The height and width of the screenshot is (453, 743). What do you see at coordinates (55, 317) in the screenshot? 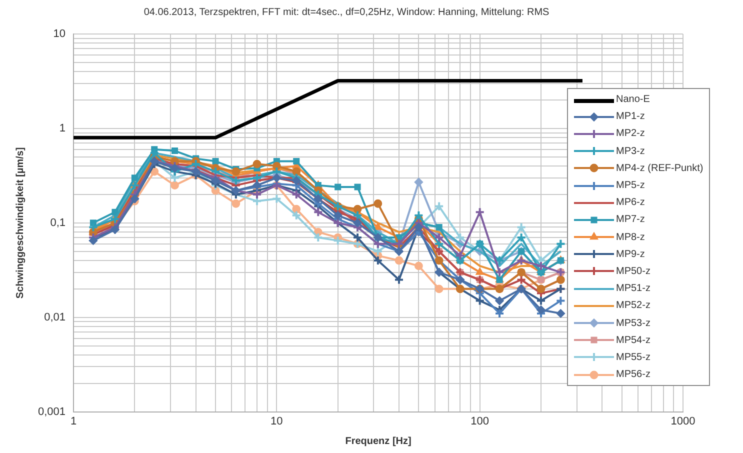
I see `y-tick-label: 0,01` at bounding box center [55, 317].